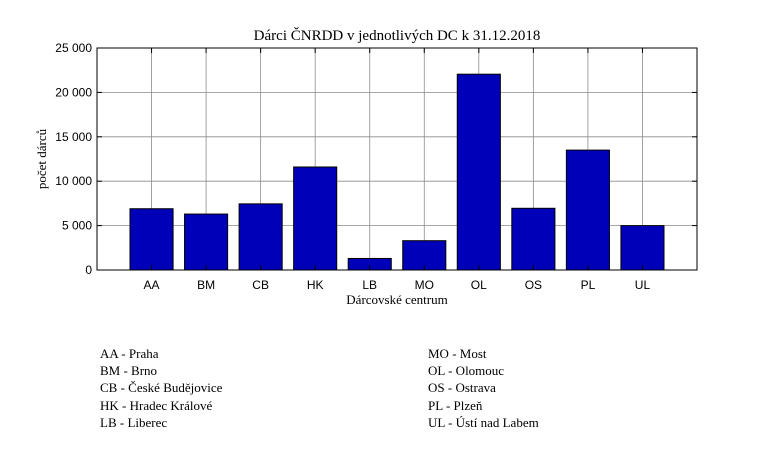  What do you see at coordinates (455, 405) in the screenshot?
I see `legend-entry: PL - Plzeň` at bounding box center [455, 405].